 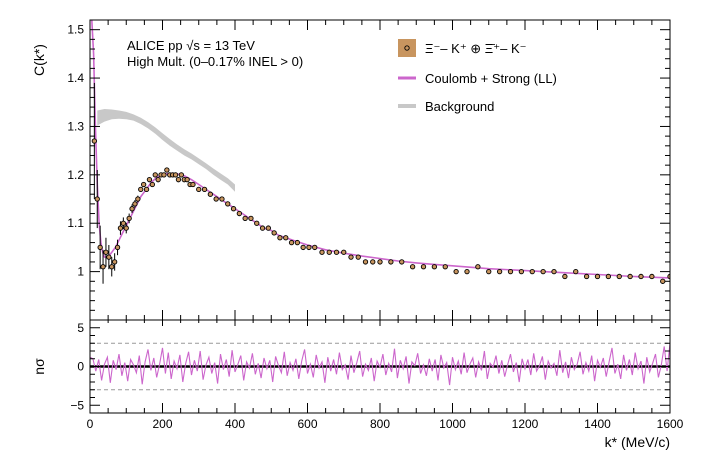 What do you see at coordinates (191, 45) in the screenshot?
I see `annotation-collision-system: ALICE pp √s = 13 TeV` at bounding box center [191, 45].